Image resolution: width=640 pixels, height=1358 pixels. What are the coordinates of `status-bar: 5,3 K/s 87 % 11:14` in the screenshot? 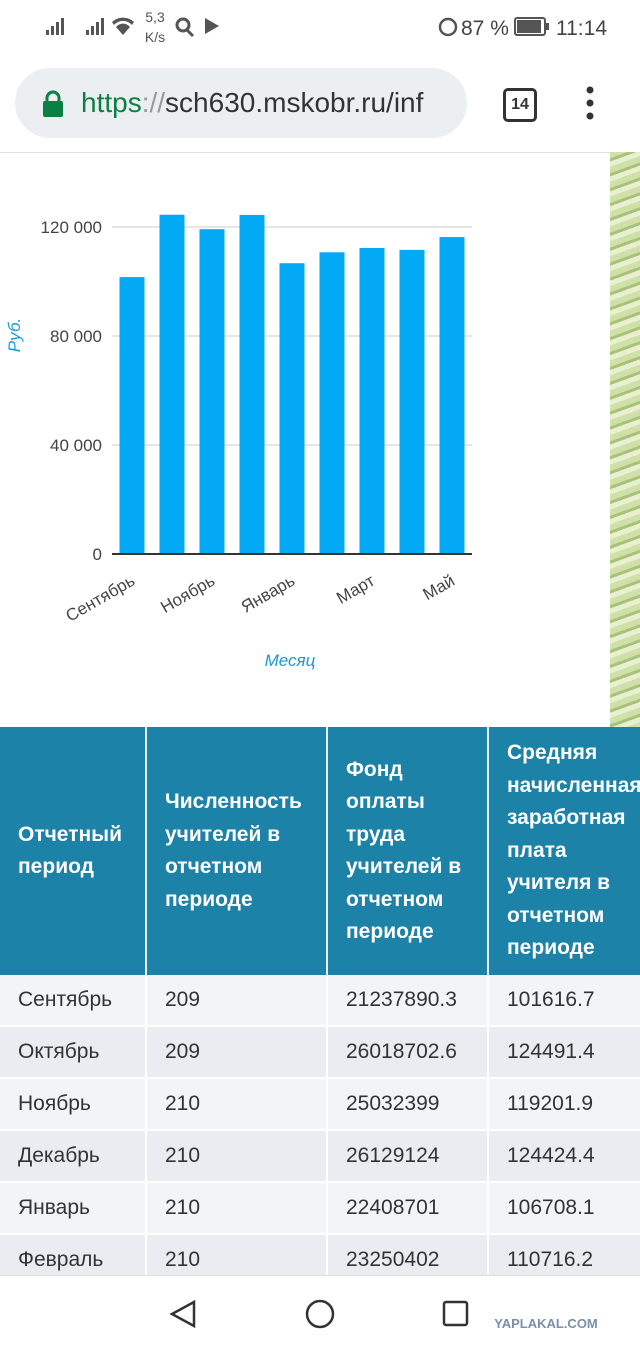 It's located at (320, 26).